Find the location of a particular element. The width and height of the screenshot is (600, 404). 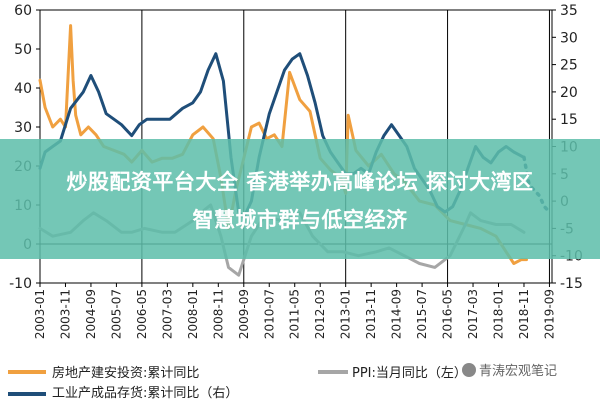

watermark: 青涛宏观笔记 is located at coordinates (509, 369).